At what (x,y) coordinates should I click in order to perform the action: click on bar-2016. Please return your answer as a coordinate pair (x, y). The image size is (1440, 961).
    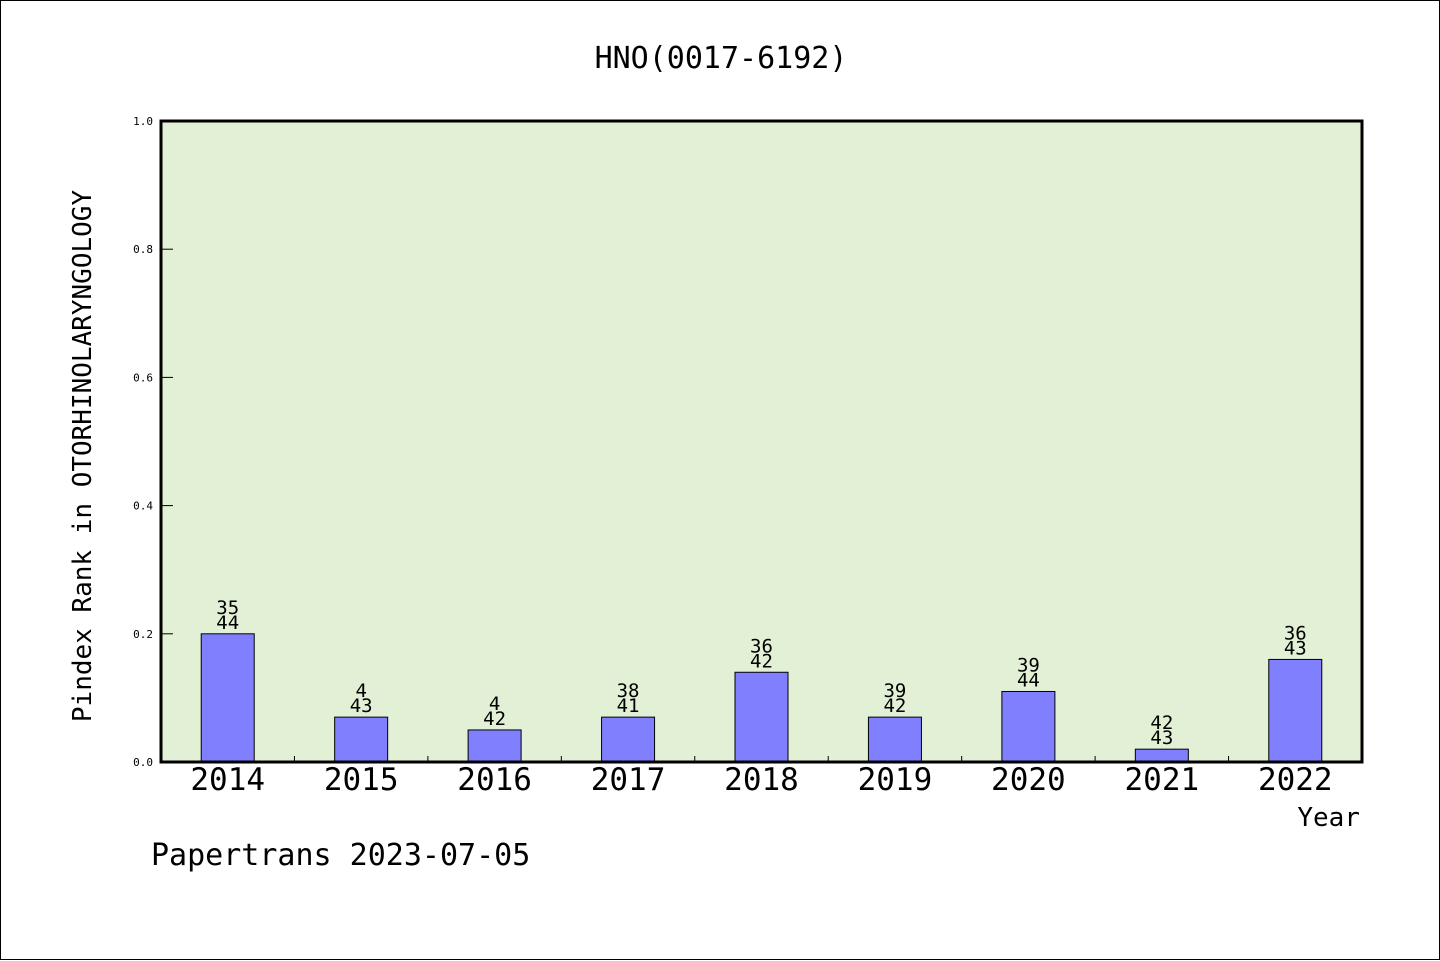
    Looking at the image, I should click on (494, 746).